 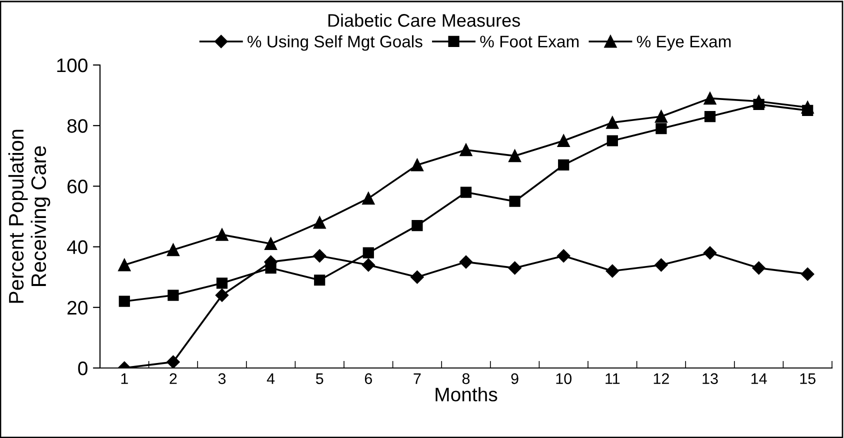 What do you see at coordinates (808, 378) in the screenshot?
I see `x-tick-label: 15` at bounding box center [808, 378].